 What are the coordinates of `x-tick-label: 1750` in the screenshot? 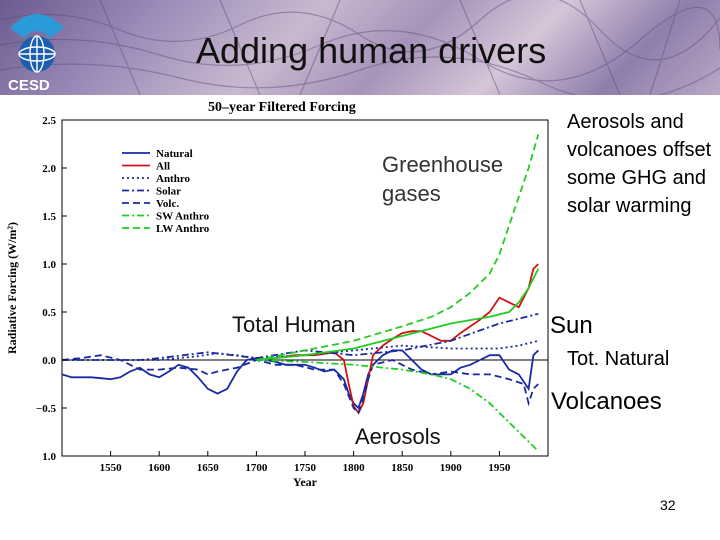 It's located at (305, 468).